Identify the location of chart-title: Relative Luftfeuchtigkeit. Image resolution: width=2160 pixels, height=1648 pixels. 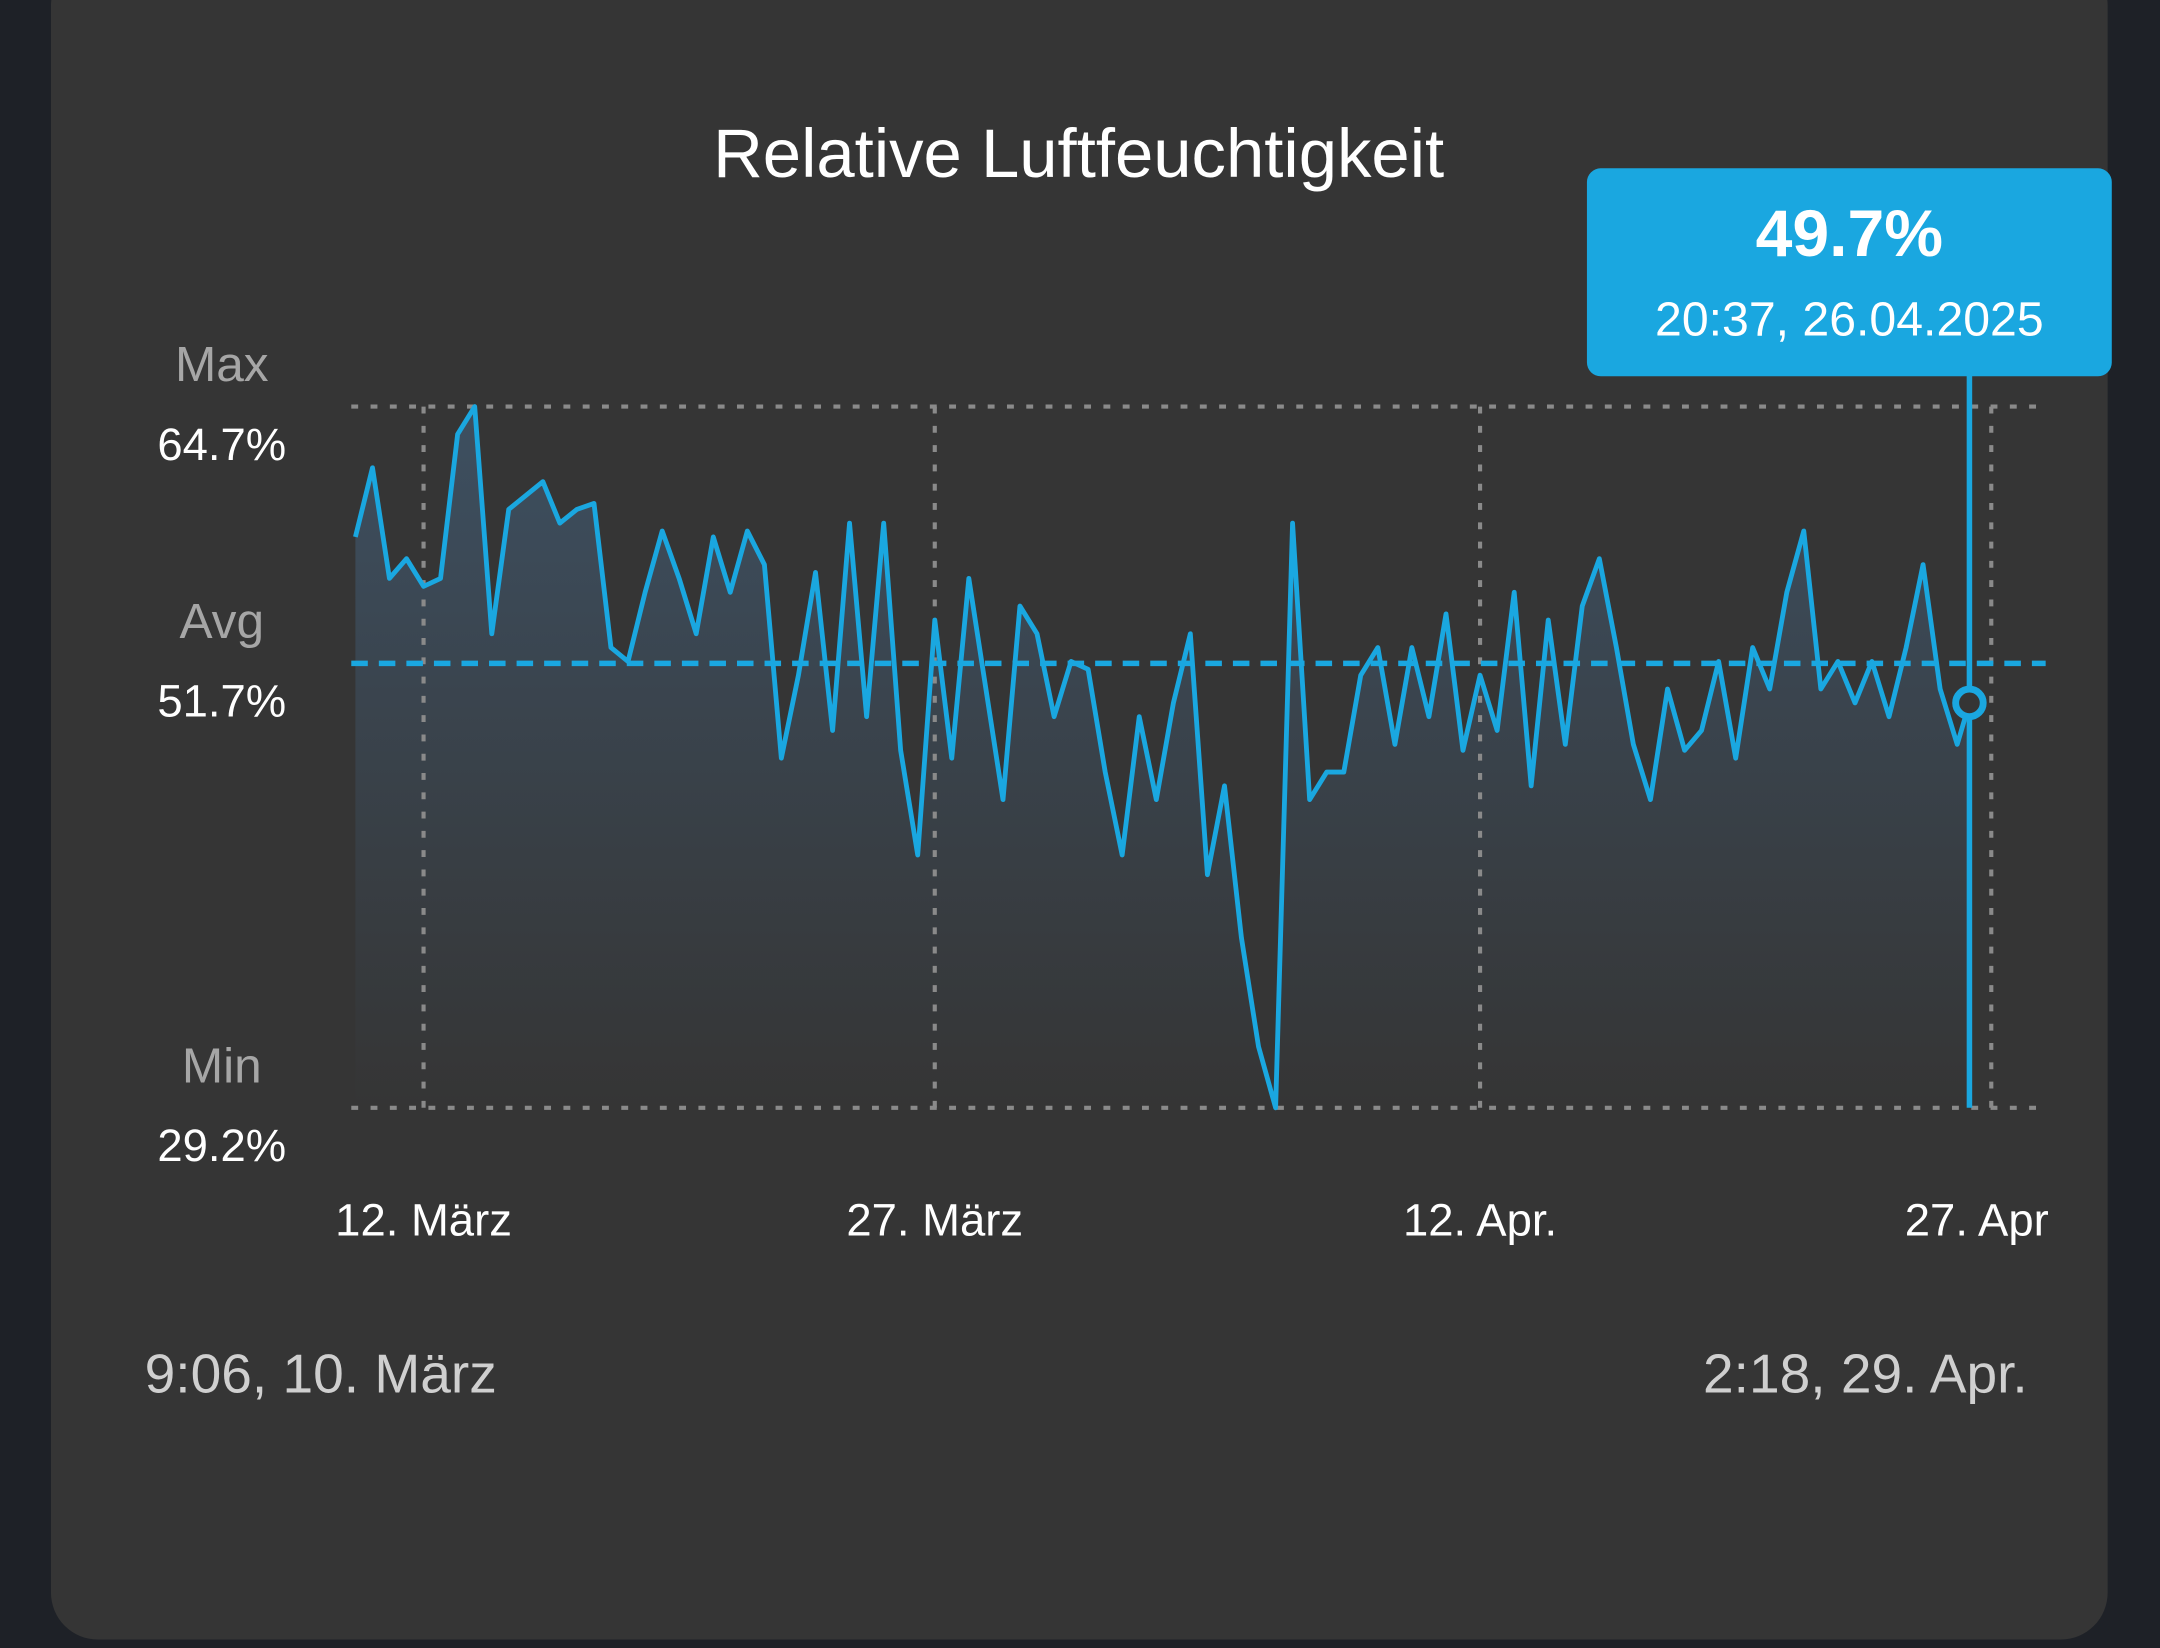
(1078, 153).